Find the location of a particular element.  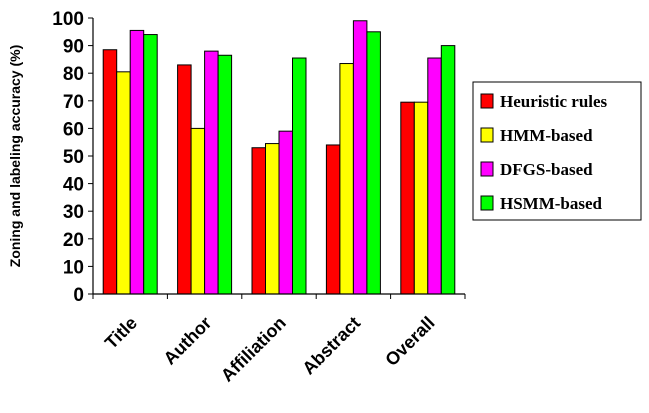

x-axis-ticks: Title Author Affiliation Abstract Overall is located at coordinates (270, 349).